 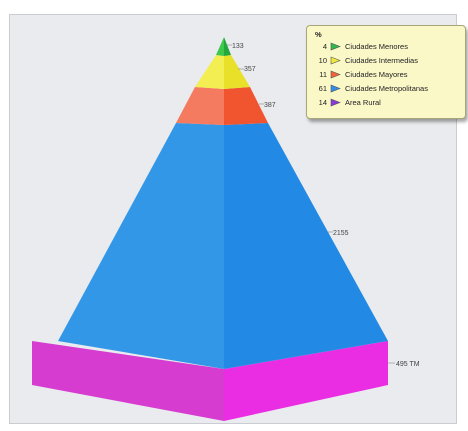 What do you see at coordinates (322, 88) in the screenshot?
I see `legend-percent: 61` at bounding box center [322, 88].